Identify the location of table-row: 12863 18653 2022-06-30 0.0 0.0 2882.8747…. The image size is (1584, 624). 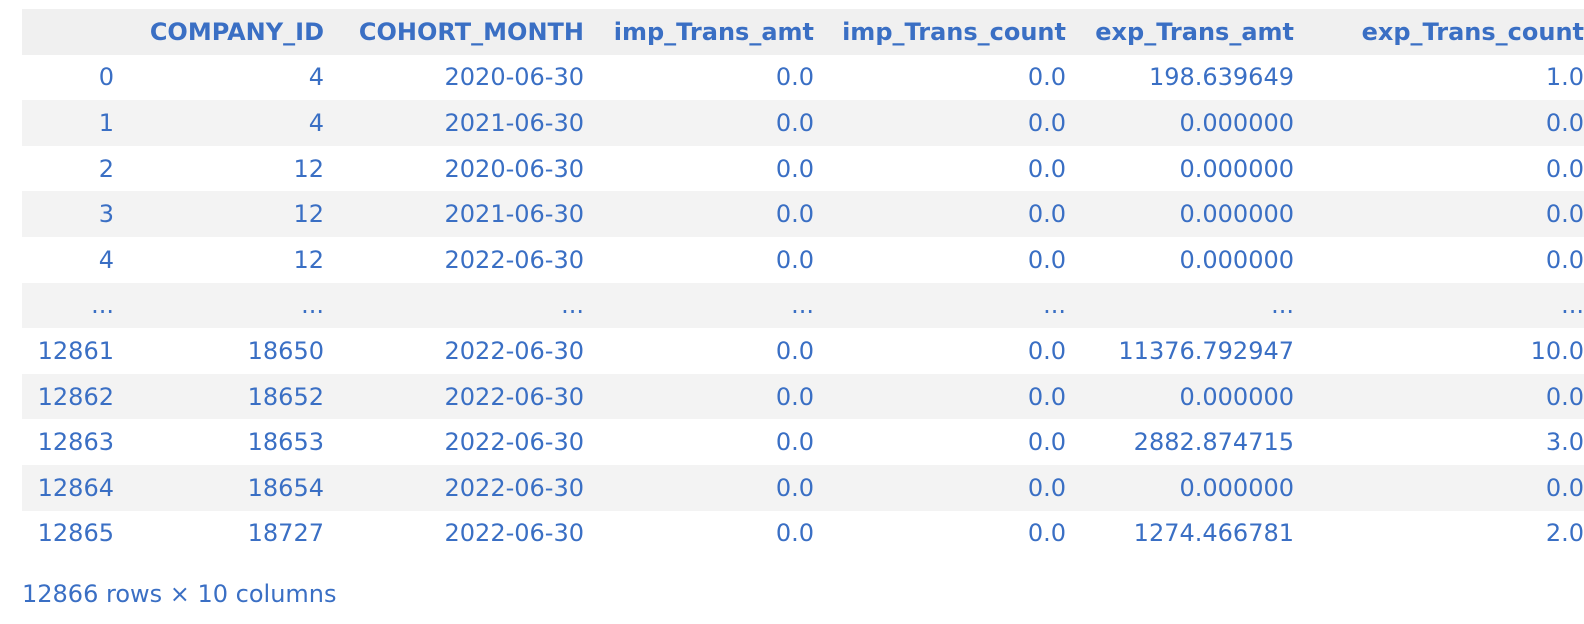
(803, 442).